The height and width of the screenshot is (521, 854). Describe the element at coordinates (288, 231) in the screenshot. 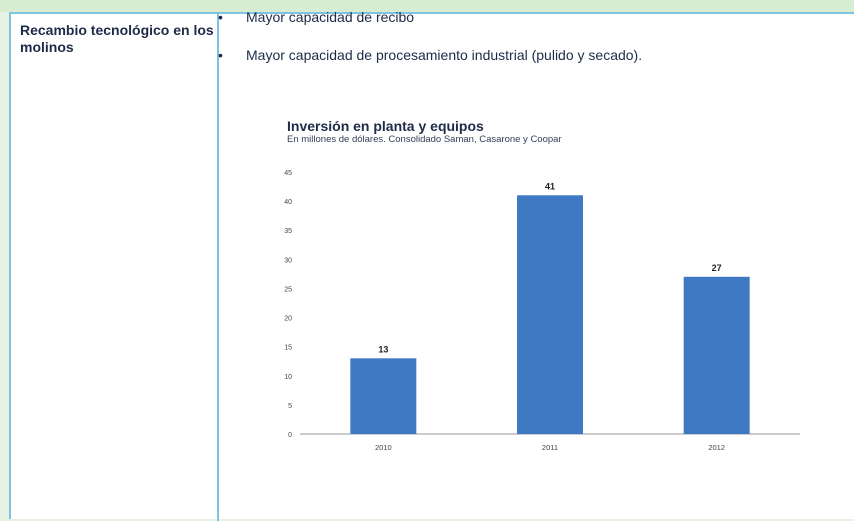

I see `y-tick-label: 35` at that location.